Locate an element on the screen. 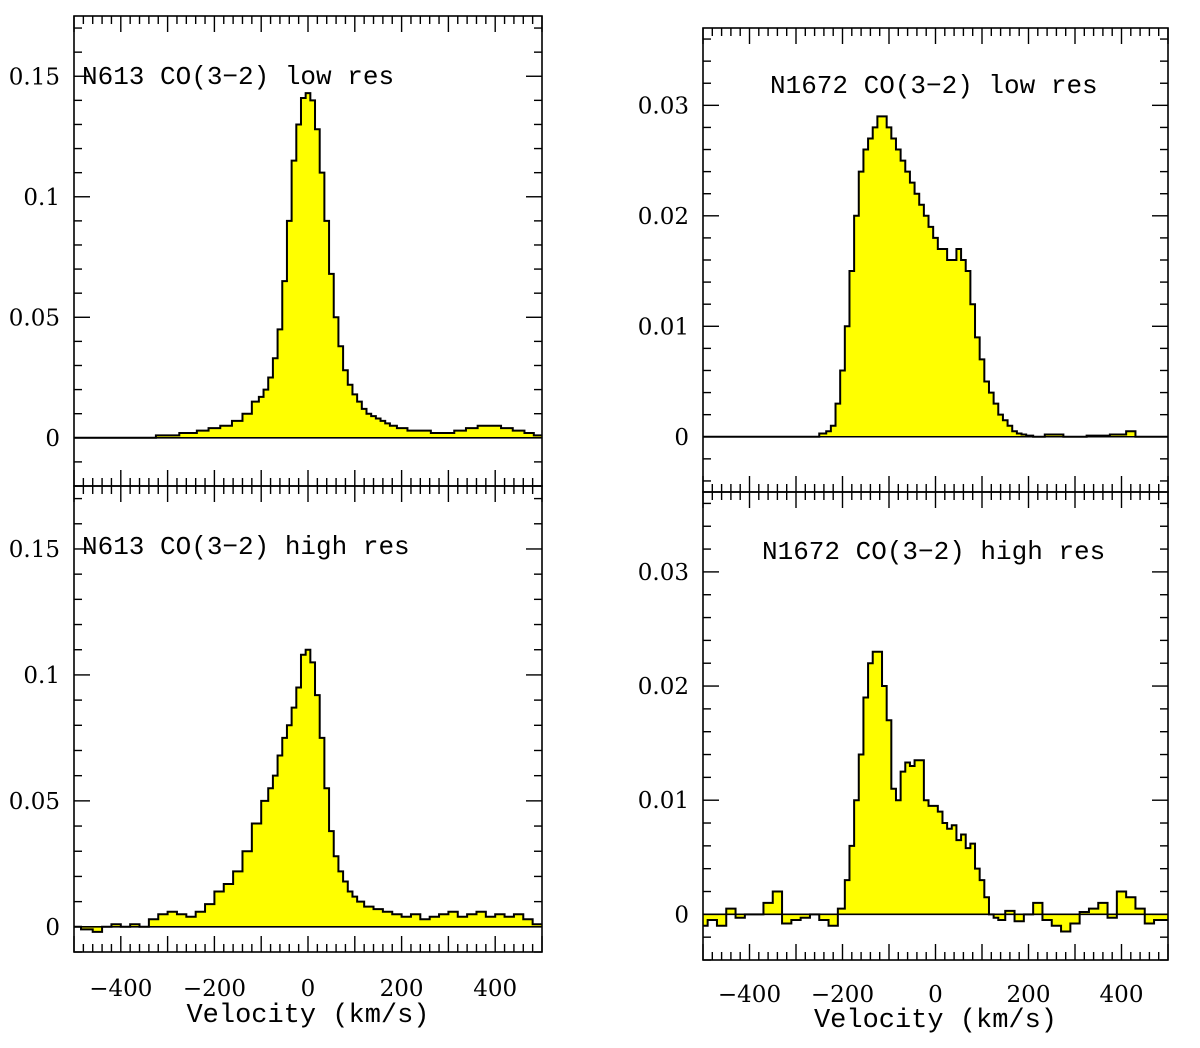 The width and height of the screenshot is (1200, 1048). panel-title: N613 CO(3−2) low res is located at coordinates (238, 77).